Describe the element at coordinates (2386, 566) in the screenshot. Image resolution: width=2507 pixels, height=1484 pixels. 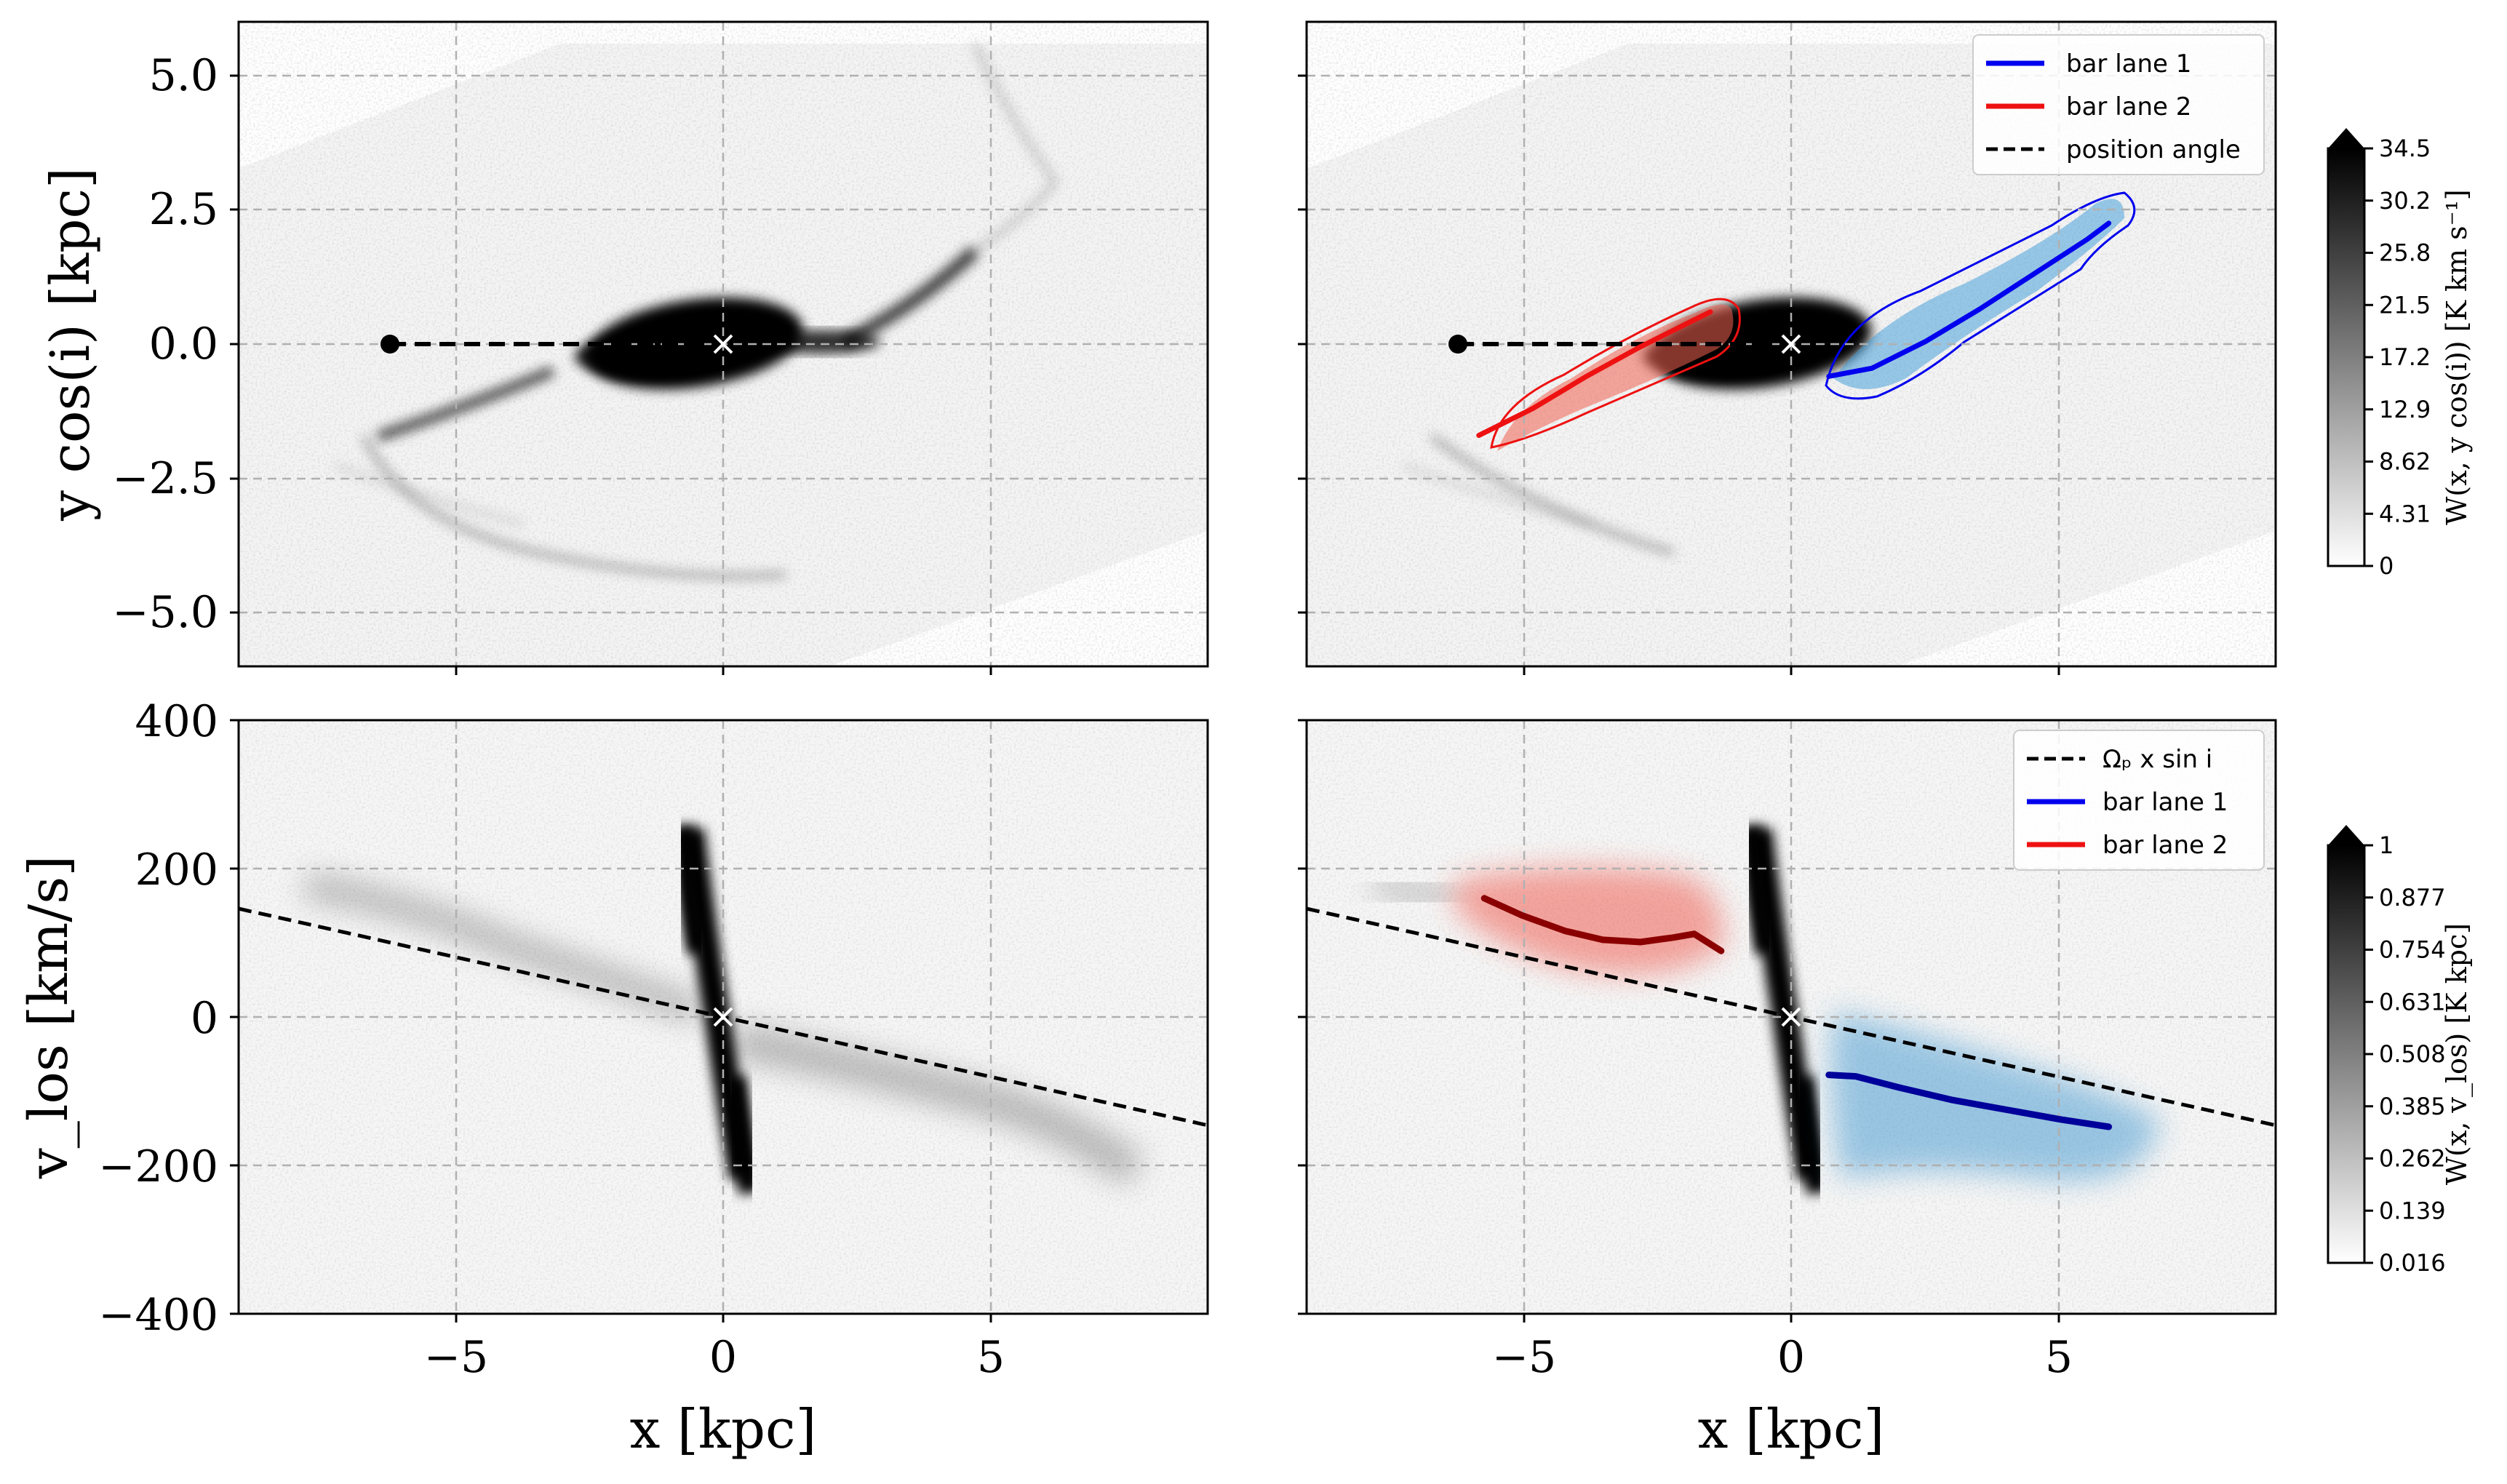
I see `colorbar-tick-label: 0` at that location.